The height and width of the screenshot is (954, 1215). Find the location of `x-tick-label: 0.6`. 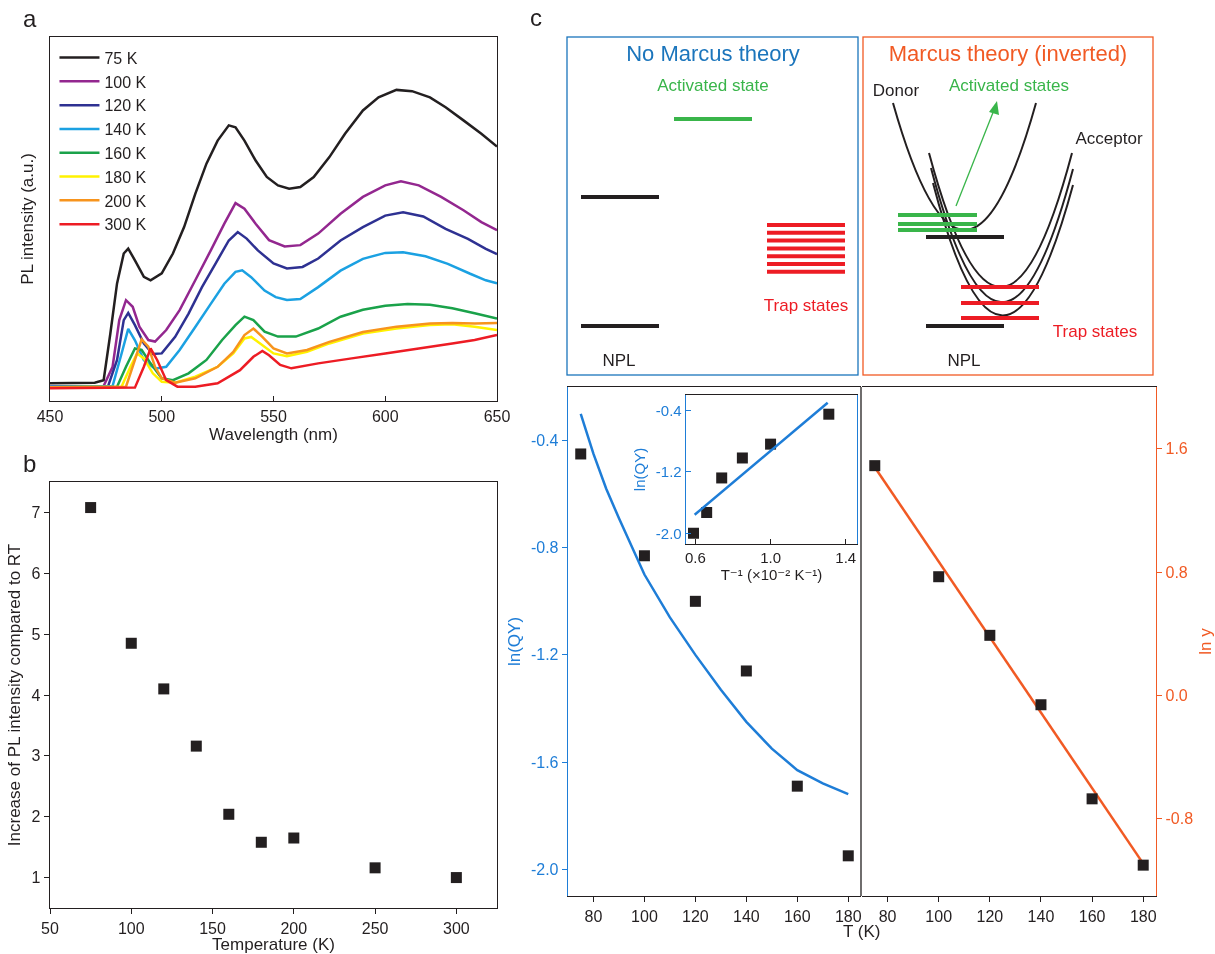

x-tick-label: 0.6 is located at coordinates (695, 558).